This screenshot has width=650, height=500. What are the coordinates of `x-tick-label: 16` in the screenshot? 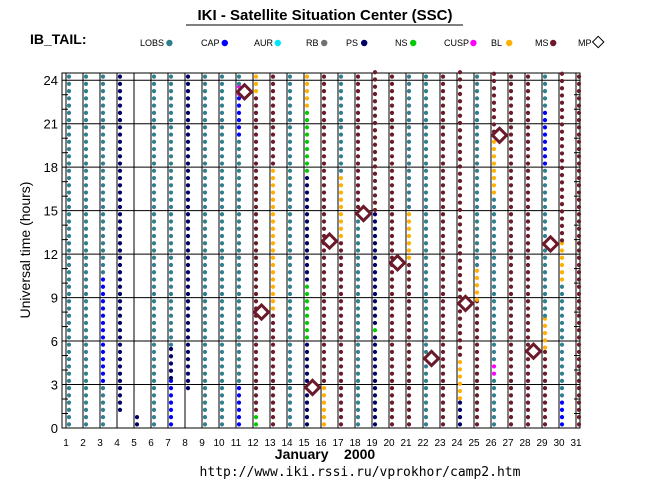 It's located at (321, 443).